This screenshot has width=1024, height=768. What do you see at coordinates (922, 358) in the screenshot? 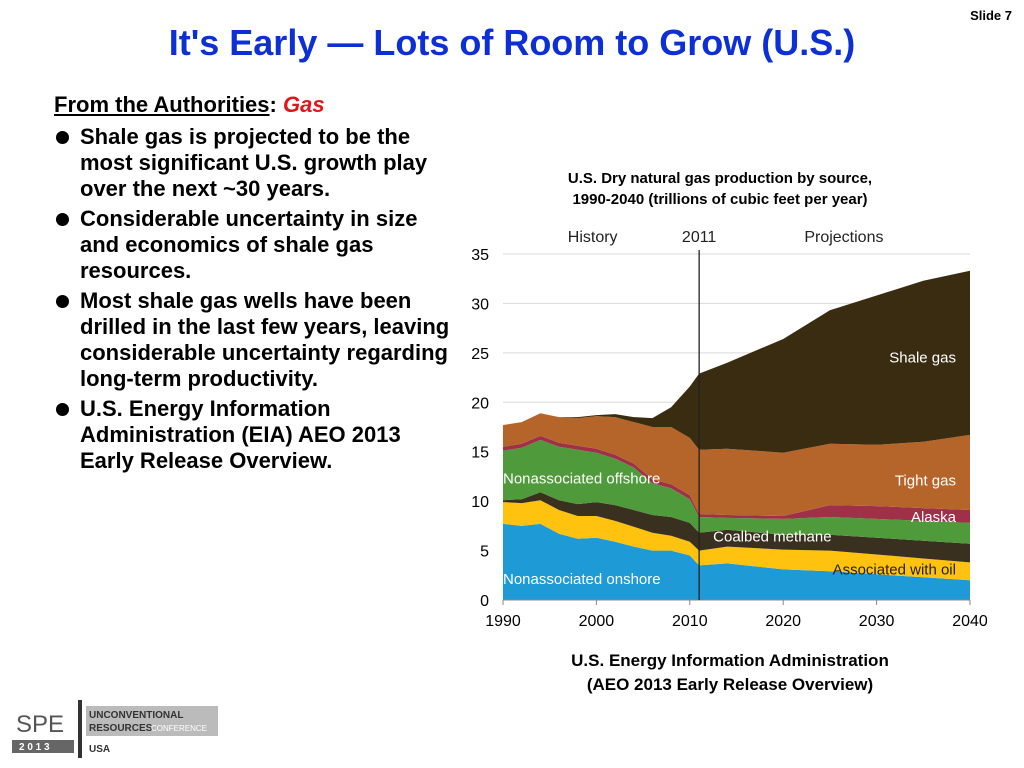
I see `series-label-shale-gas: Shale gas` at bounding box center [922, 358].